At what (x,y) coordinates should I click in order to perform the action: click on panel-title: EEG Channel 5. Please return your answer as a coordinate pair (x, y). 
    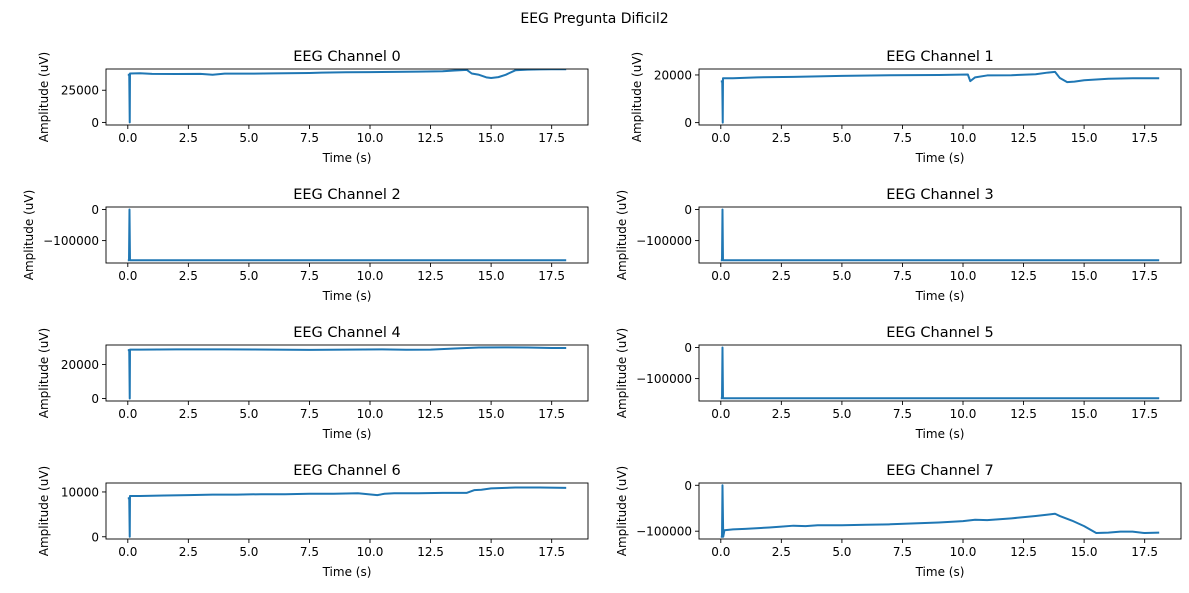
    Looking at the image, I should click on (940, 333).